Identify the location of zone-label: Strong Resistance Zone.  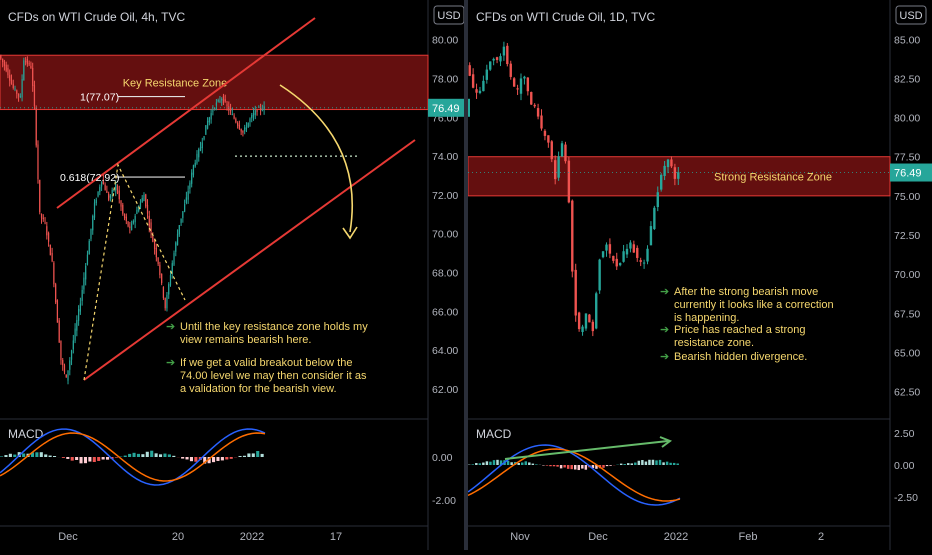
(773, 177).